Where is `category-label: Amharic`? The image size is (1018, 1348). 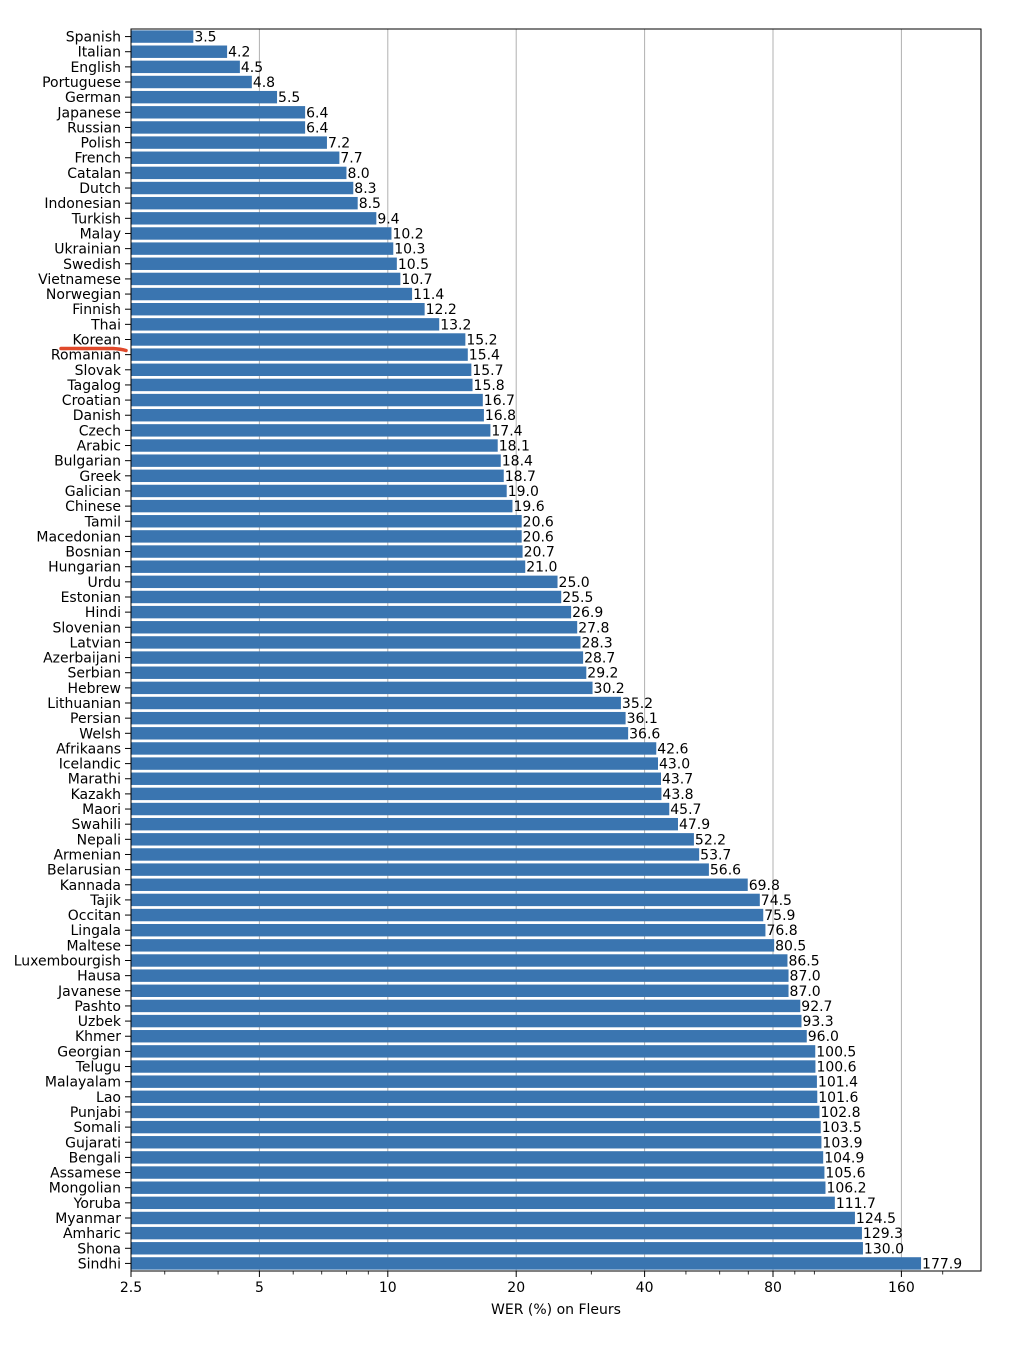 category-label: Amharic is located at coordinates (92, 1234).